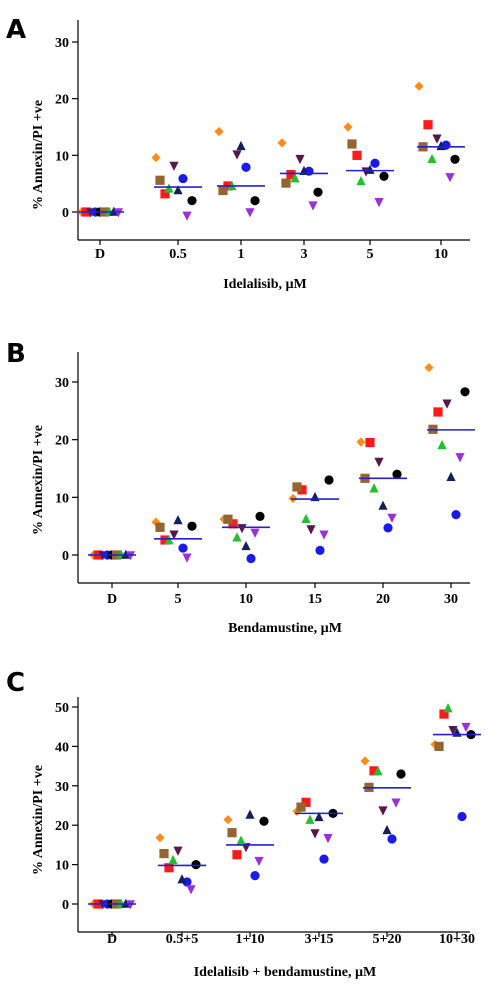 Image resolution: width=500 pixels, height=995 pixels. Describe the element at coordinates (285, 628) in the screenshot. I see `x-axis-title: Bendamustine, µM` at that location.